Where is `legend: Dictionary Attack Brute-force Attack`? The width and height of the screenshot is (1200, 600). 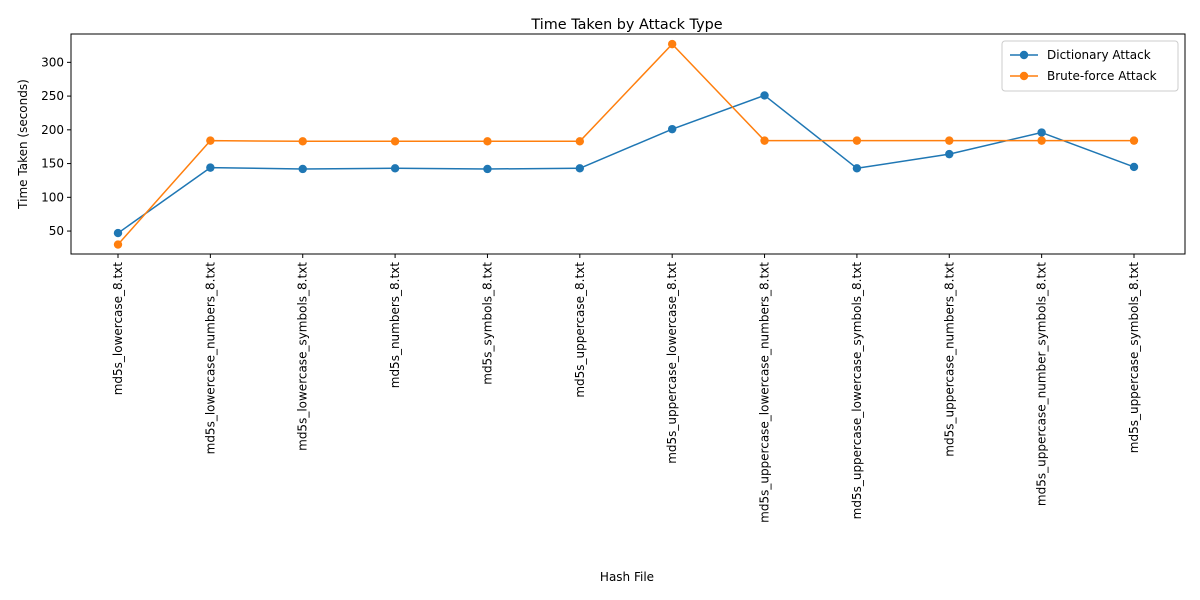 legend: Dictionary Attack Brute-force Attack is located at coordinates (1090, 66).